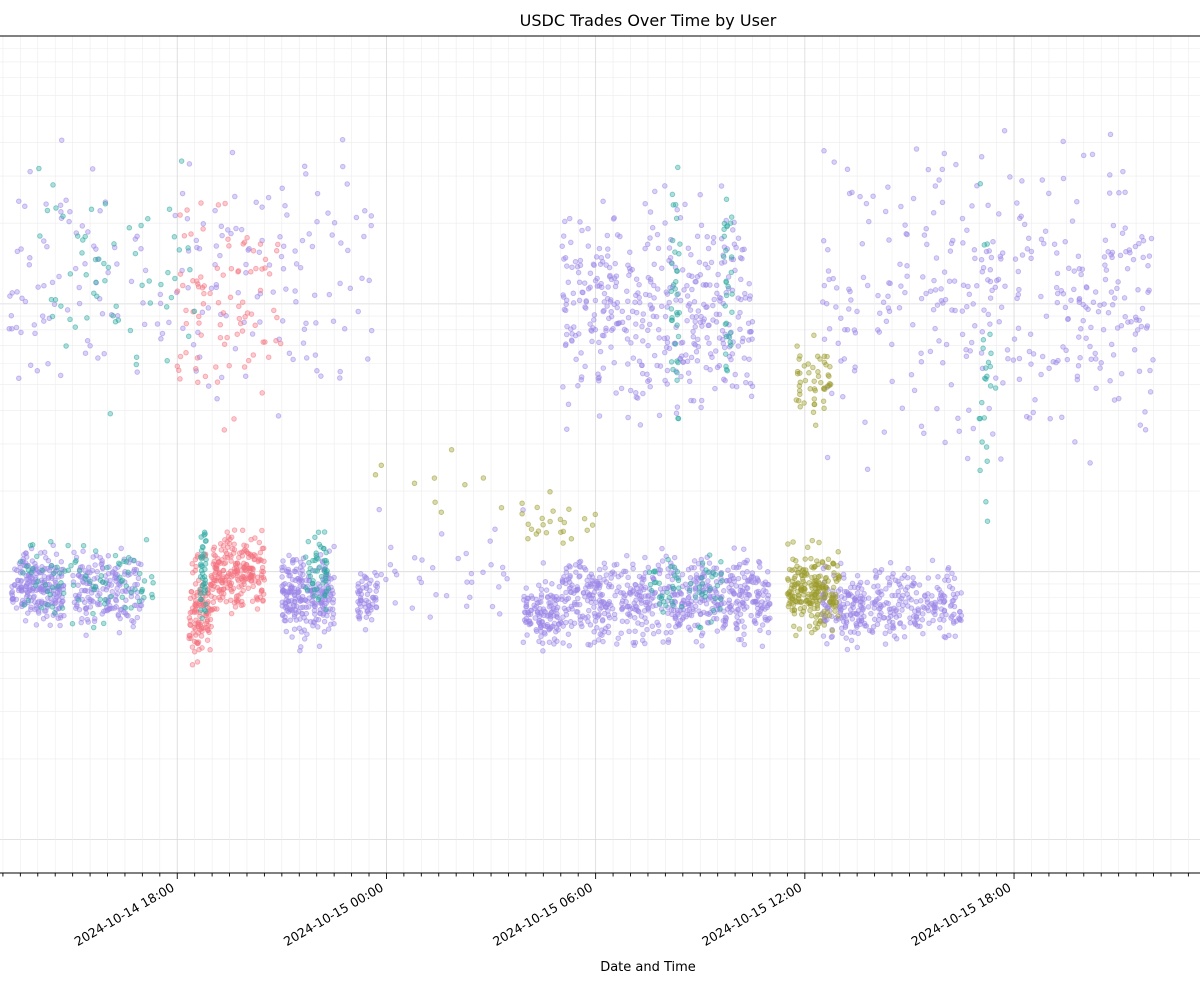  What do you see at coordinates (751, 914) in the screenshot?
I see `x-tick-label: 2024-10-15 12:00` at bounding box center [751, 914].